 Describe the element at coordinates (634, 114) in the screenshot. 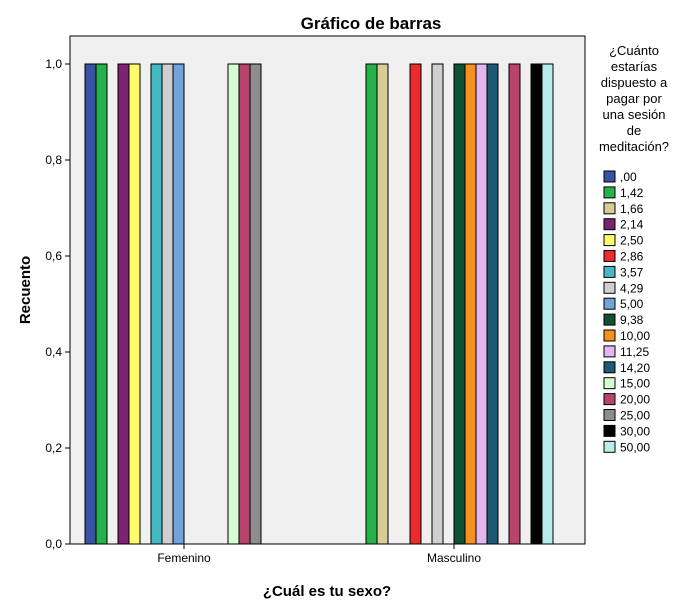

I see `legend-title-line: una sesión` at that location.